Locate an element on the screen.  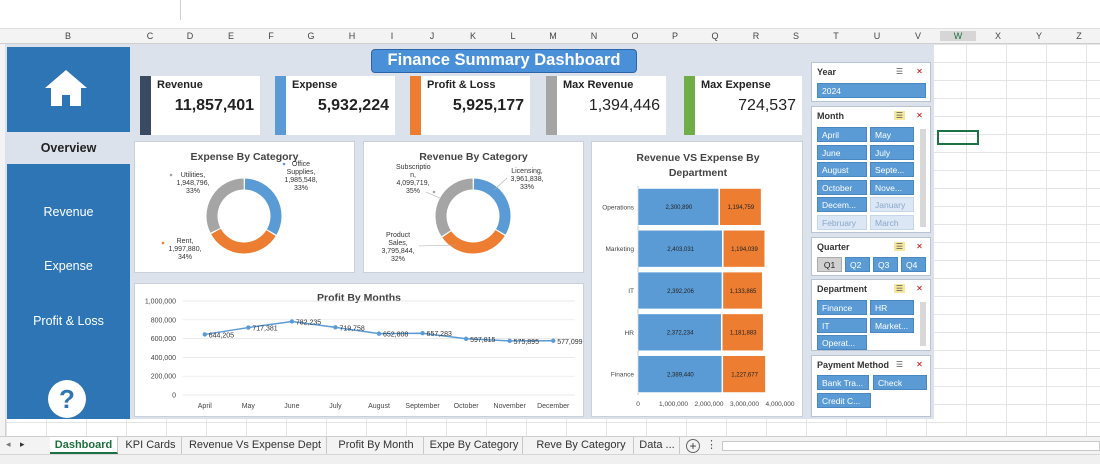
sheet-tab-expe-by-category: Expe By Category is located at coordinates (474, 445).